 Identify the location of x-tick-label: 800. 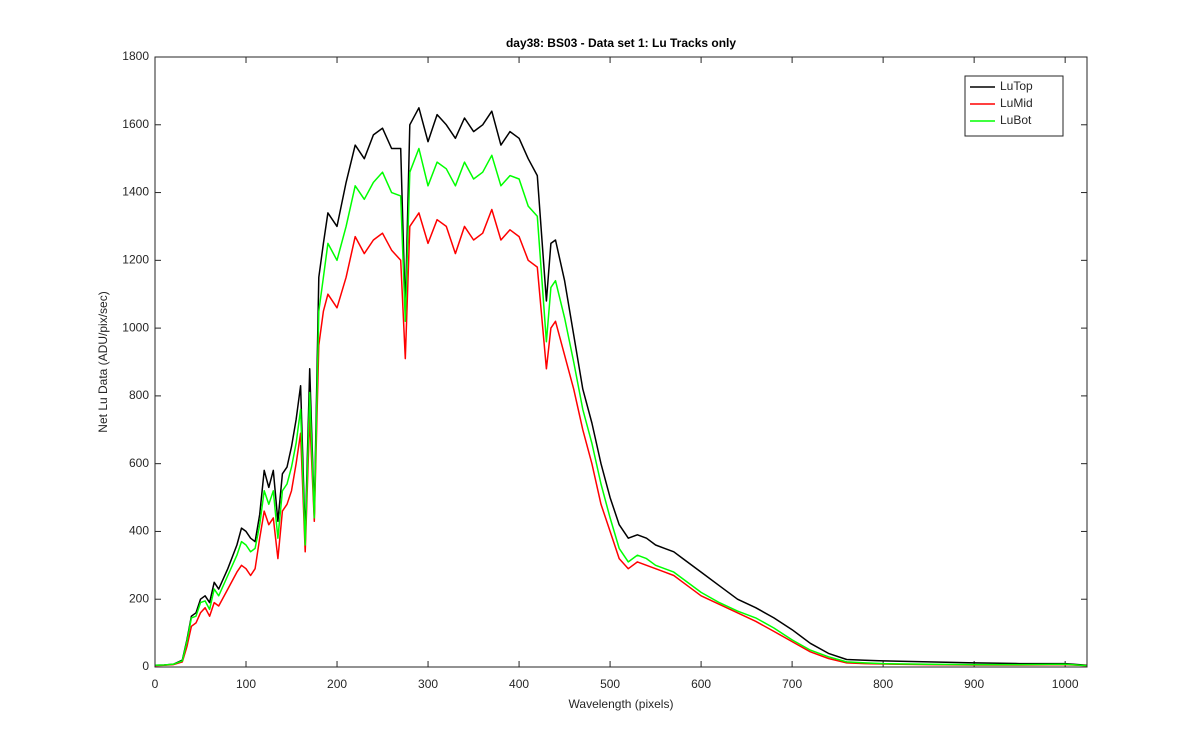
(883, 684).